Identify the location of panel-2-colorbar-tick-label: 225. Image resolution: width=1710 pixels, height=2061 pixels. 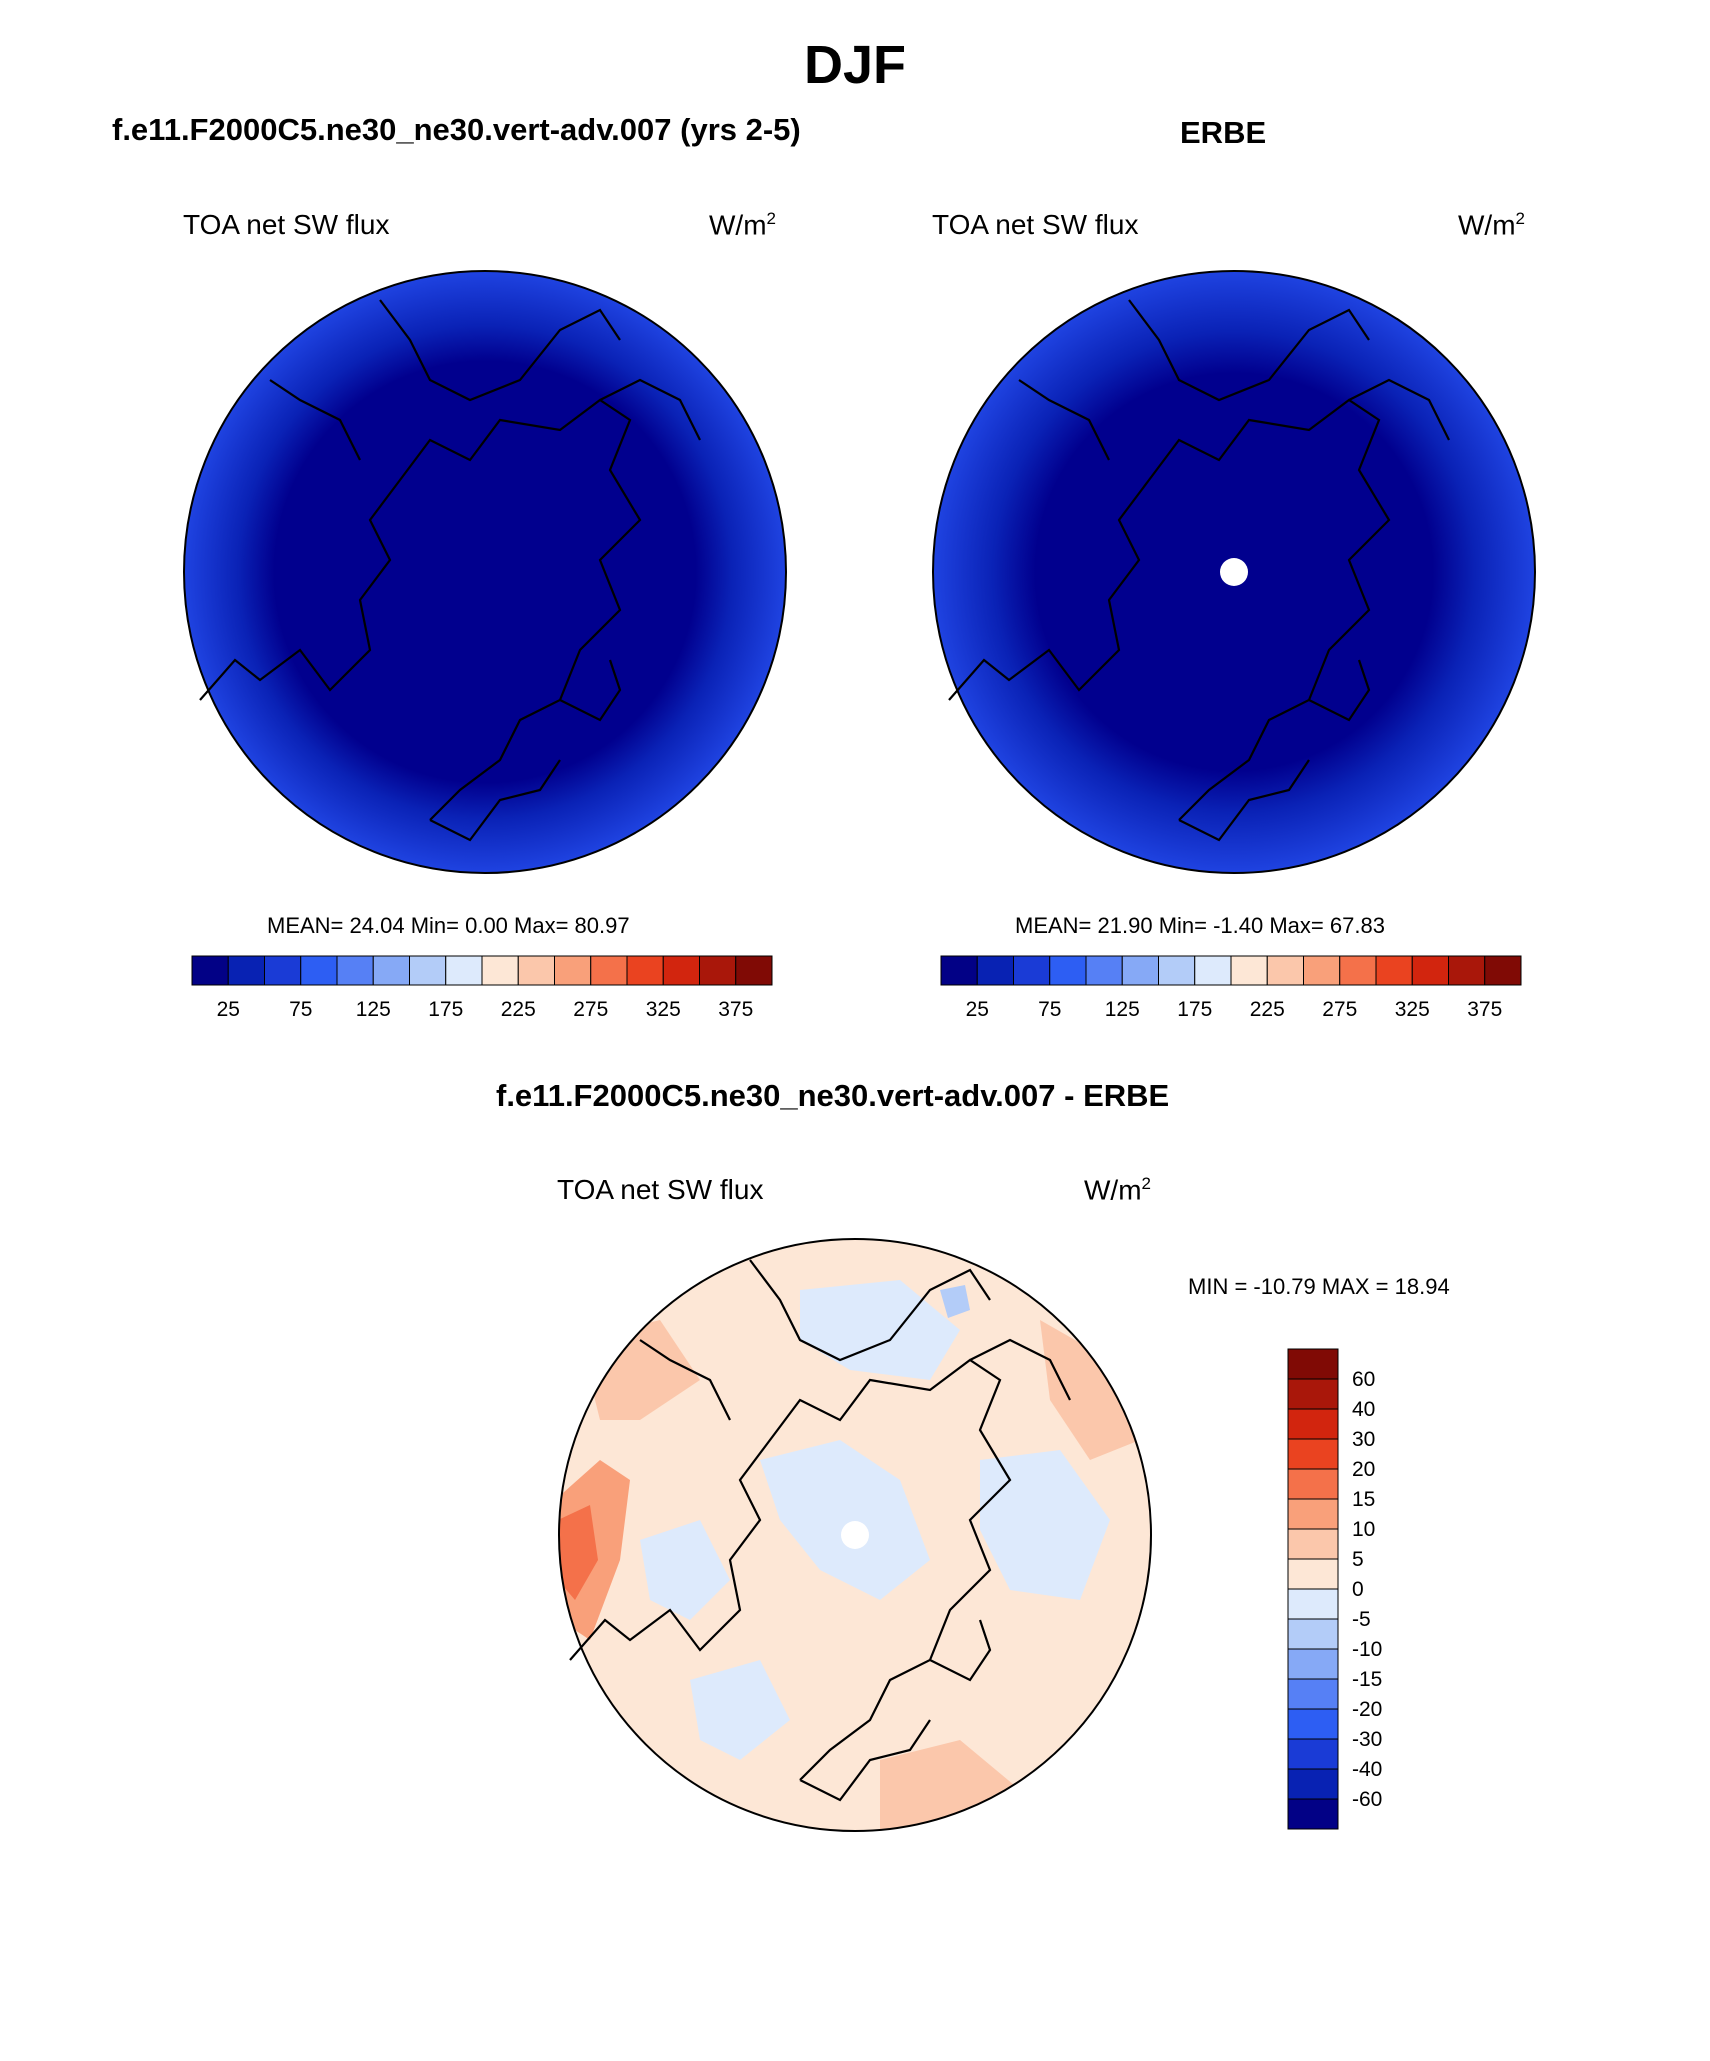
(1267, 1009).